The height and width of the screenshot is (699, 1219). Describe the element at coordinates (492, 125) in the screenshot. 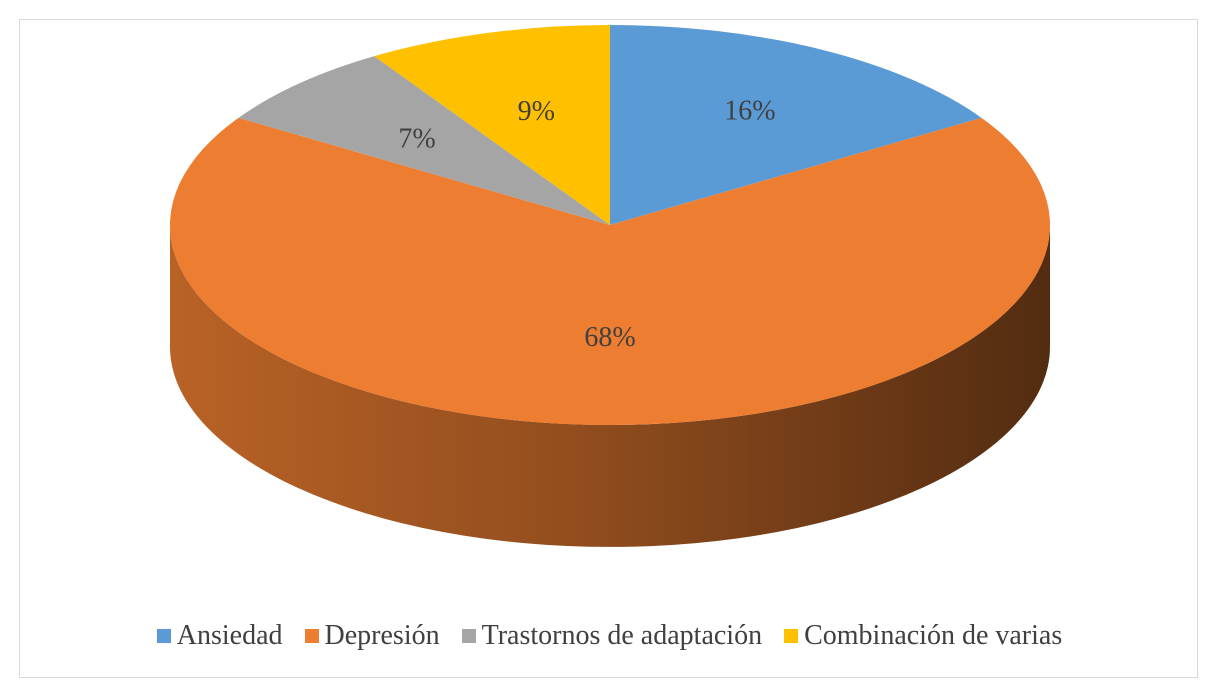

I see `pie-slice-combinacion` at that location.